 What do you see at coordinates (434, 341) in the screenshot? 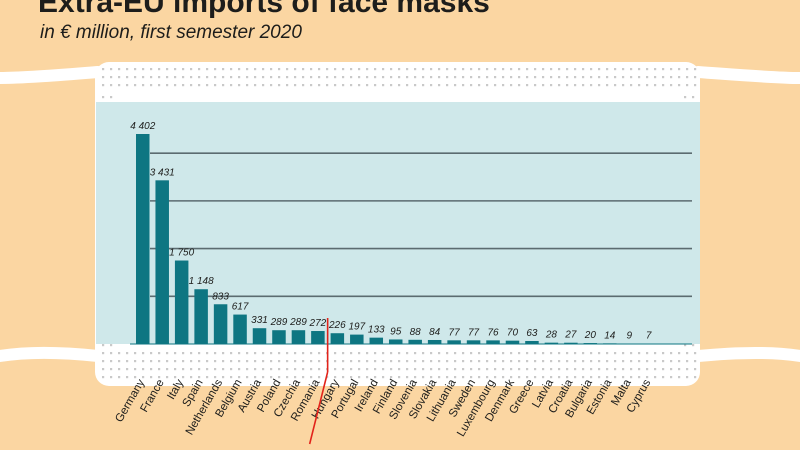
I see `bar-slovakia` at bounding box center [434, 341].